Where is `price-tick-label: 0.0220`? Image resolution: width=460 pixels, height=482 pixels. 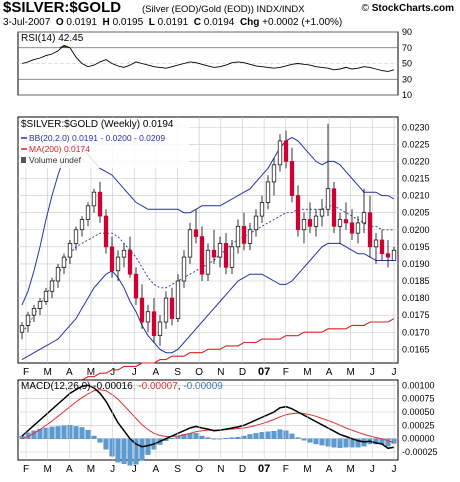
price-tick-label: 0.0220 is located at coordinates (416, 161).